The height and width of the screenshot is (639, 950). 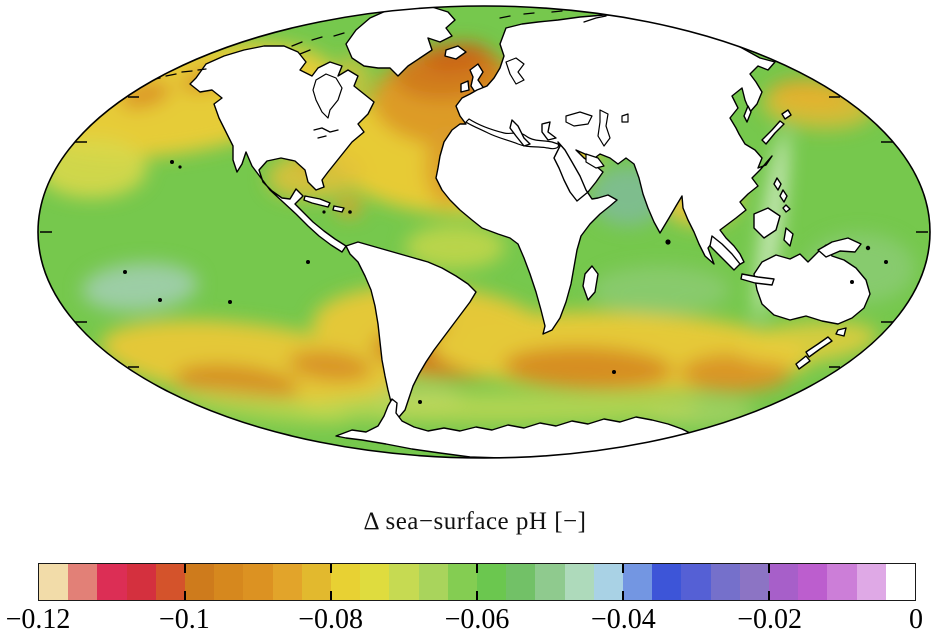 I want to click on continent-antarctica, so click(x=514, y=428).